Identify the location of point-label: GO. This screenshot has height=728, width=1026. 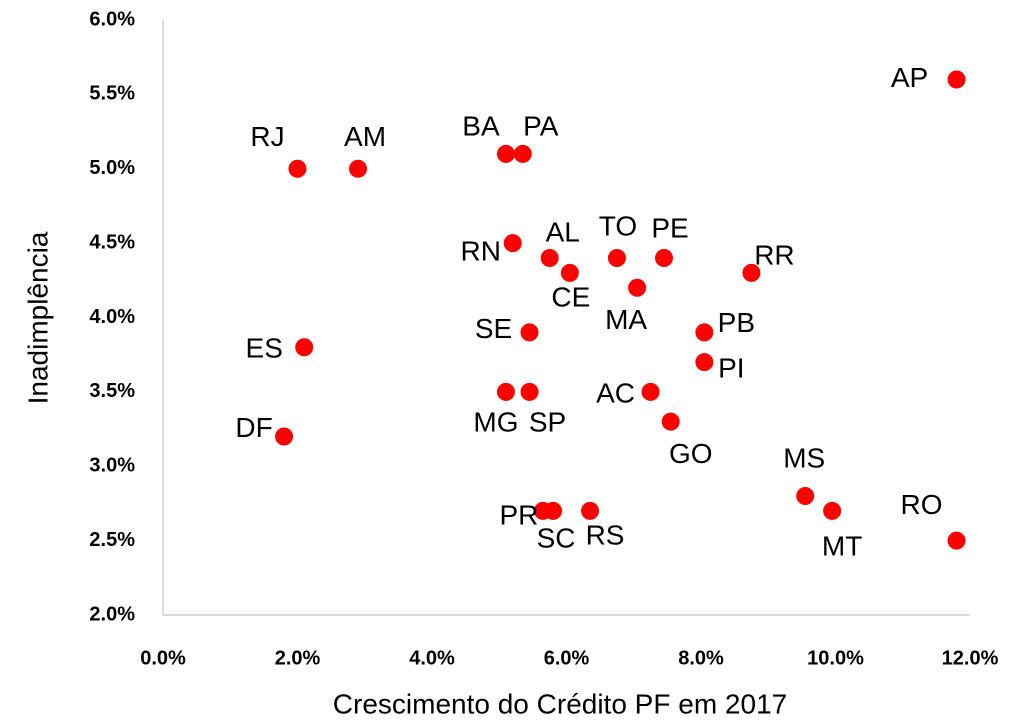
(691, 453).